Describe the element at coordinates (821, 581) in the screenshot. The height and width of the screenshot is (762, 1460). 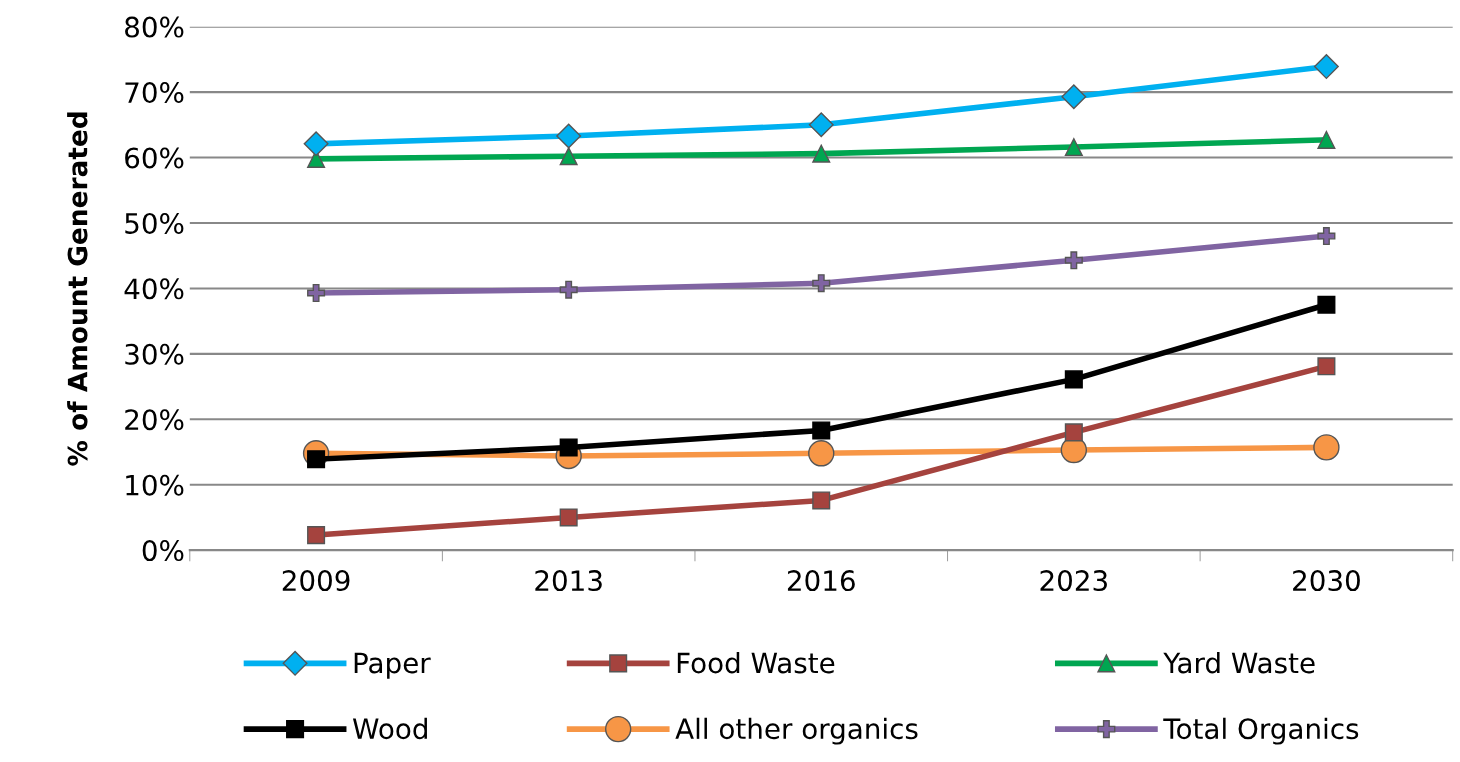
I see `x-tick-label: 2016` at that location.